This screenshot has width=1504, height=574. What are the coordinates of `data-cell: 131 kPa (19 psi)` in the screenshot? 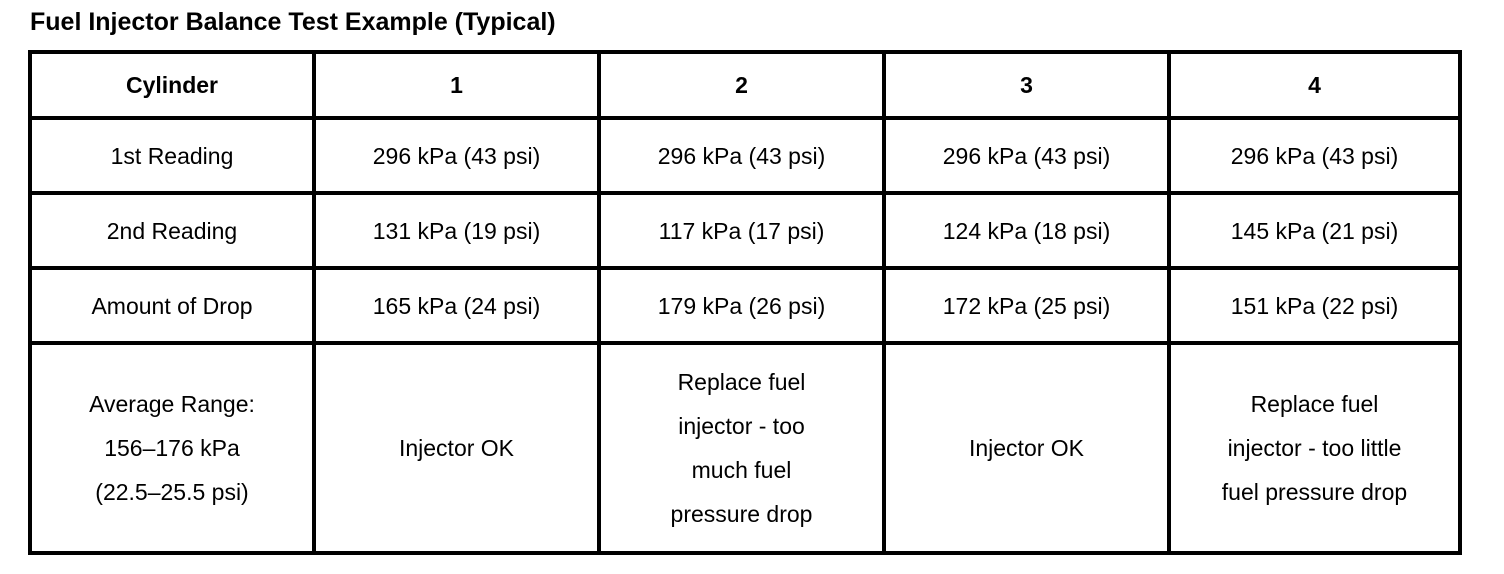 It's located at (456, 230).